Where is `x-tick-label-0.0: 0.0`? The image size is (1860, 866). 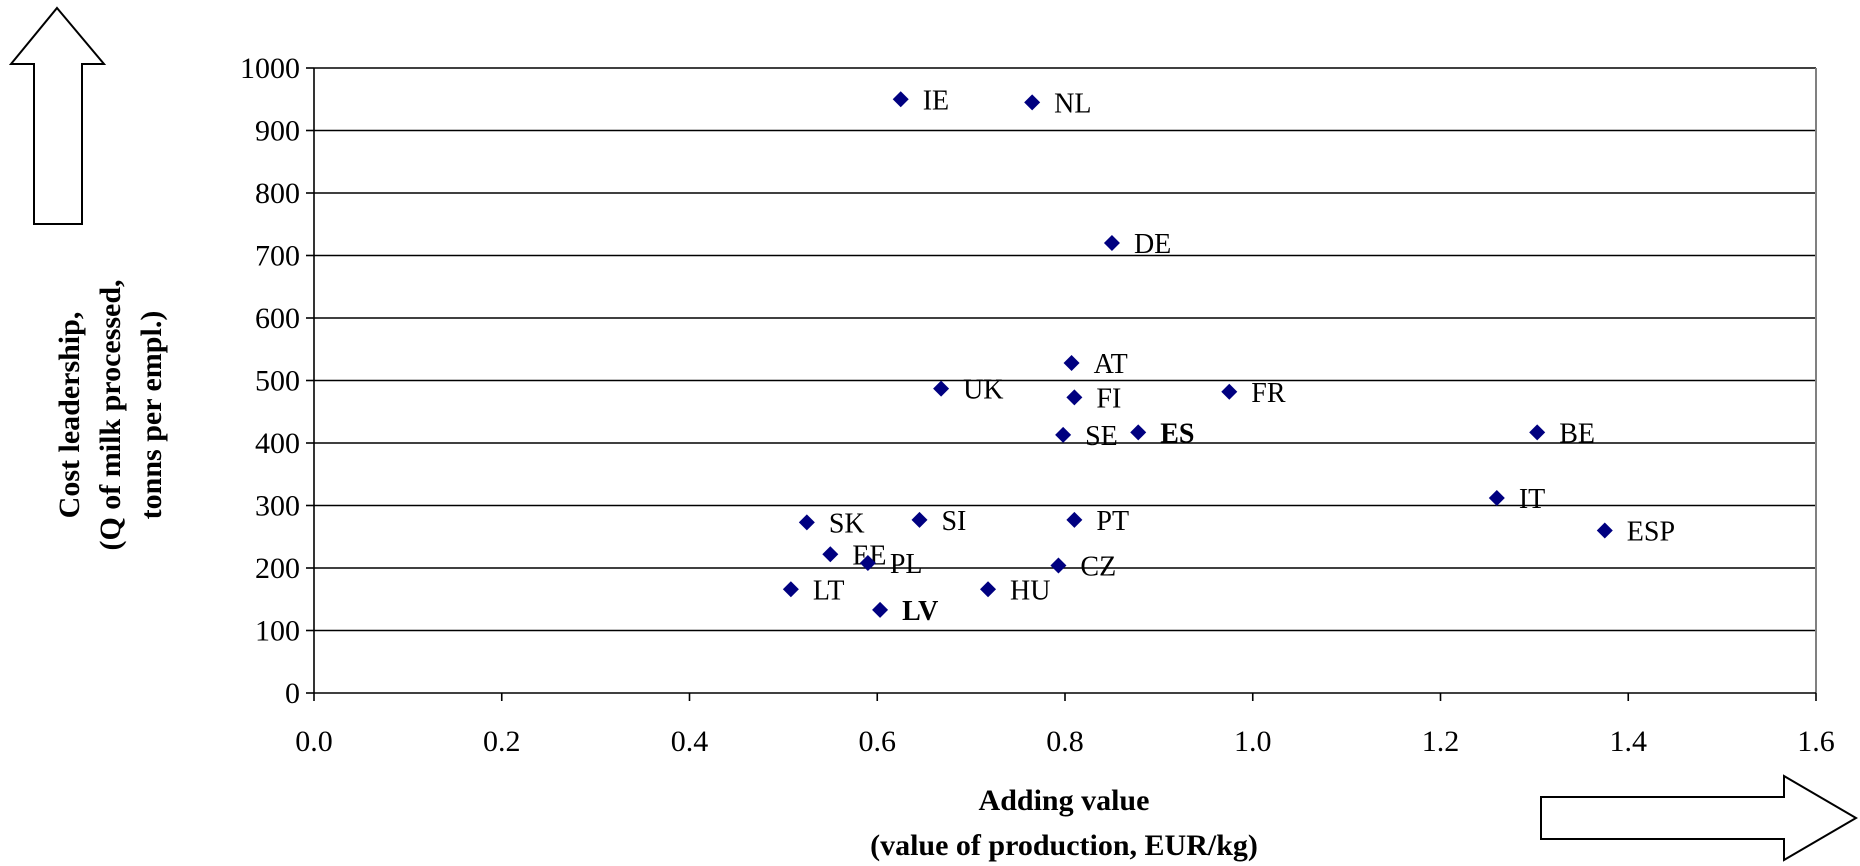 x-tick-label-0.0: 0.0 is located at coordinates (314, 741).